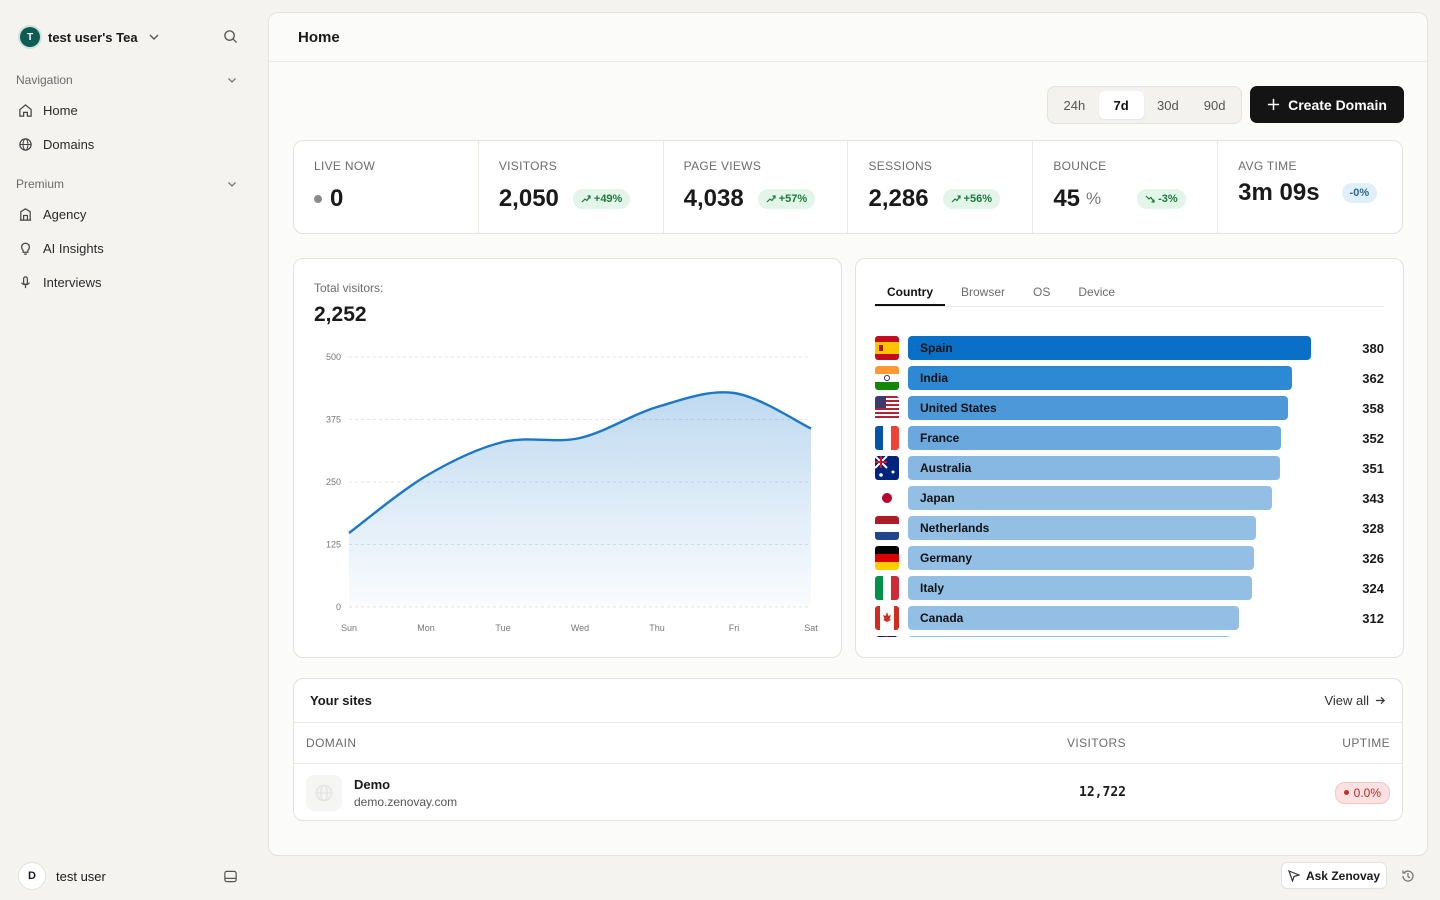 The width and height of the screenshot is (1440, 900). What do you see at coordinates (372, 784) in the screenshot?
I see `site-name: Demo` at bounding box center [372, 784].